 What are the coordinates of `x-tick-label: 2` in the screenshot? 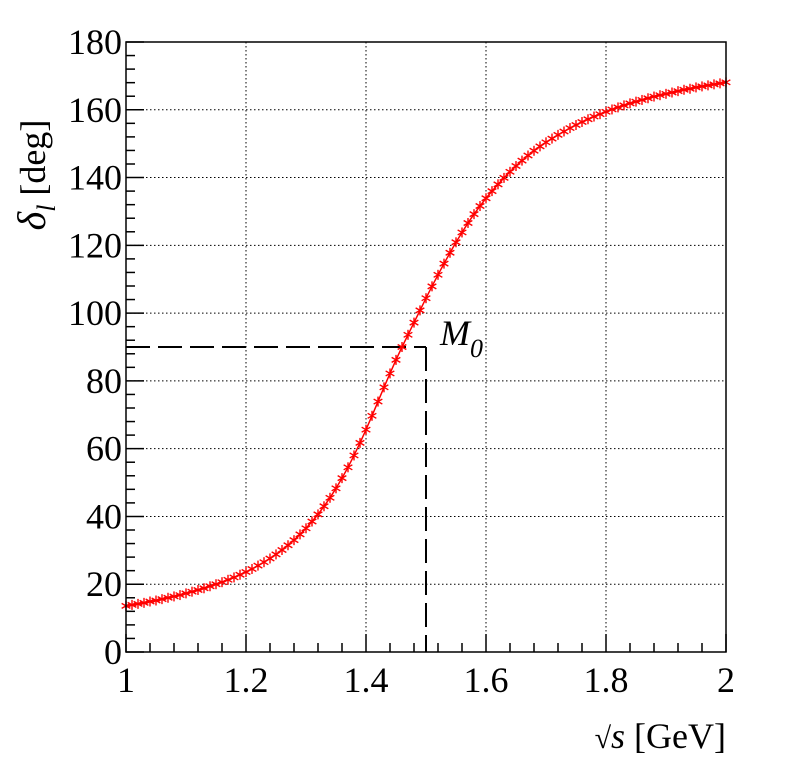 It's located at (726, 680).